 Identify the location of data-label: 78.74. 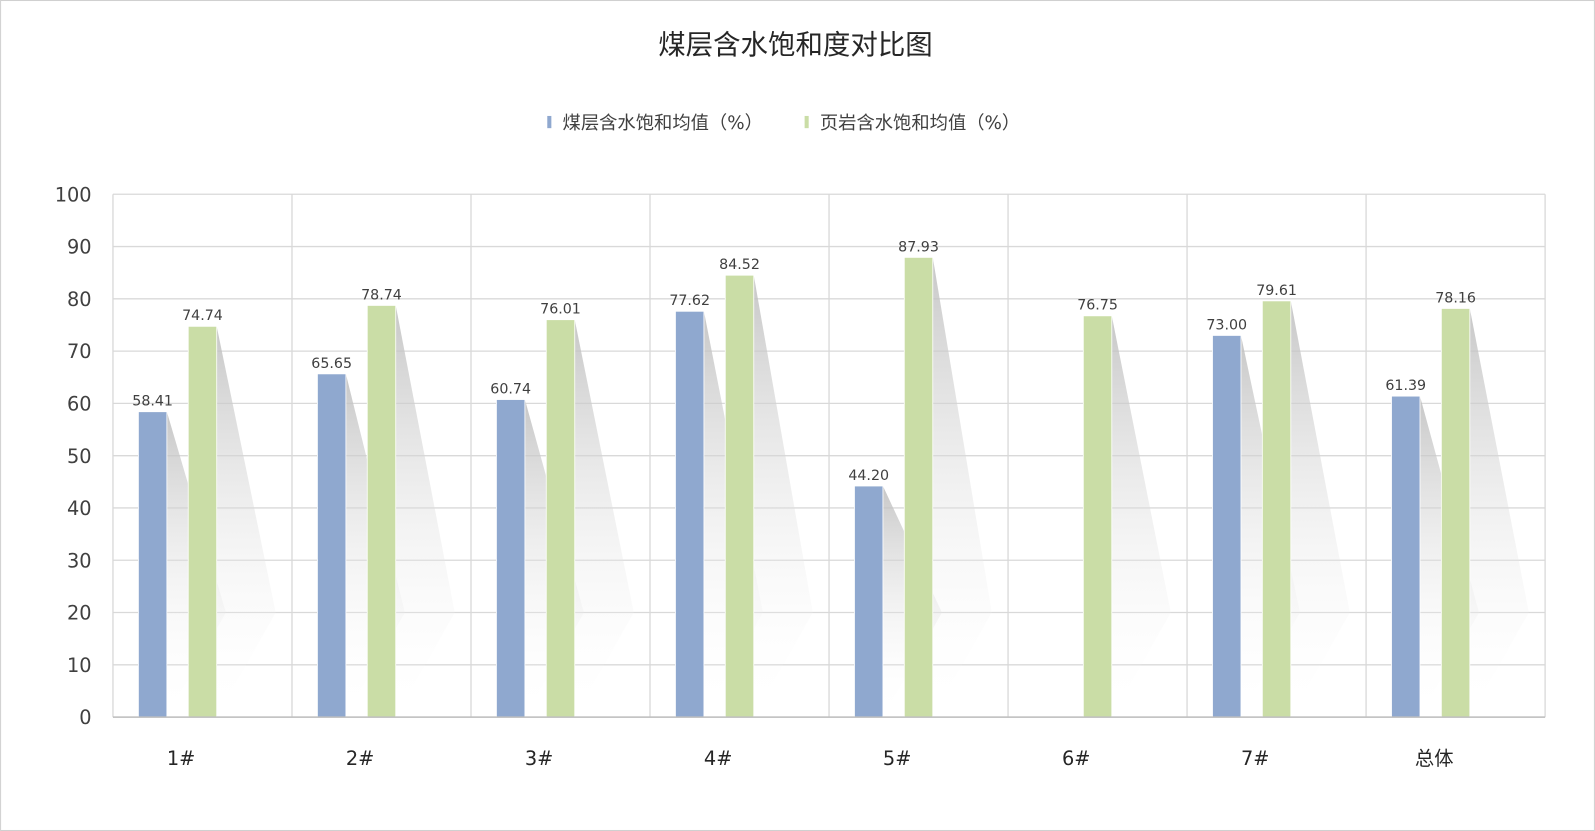
(381, 295).